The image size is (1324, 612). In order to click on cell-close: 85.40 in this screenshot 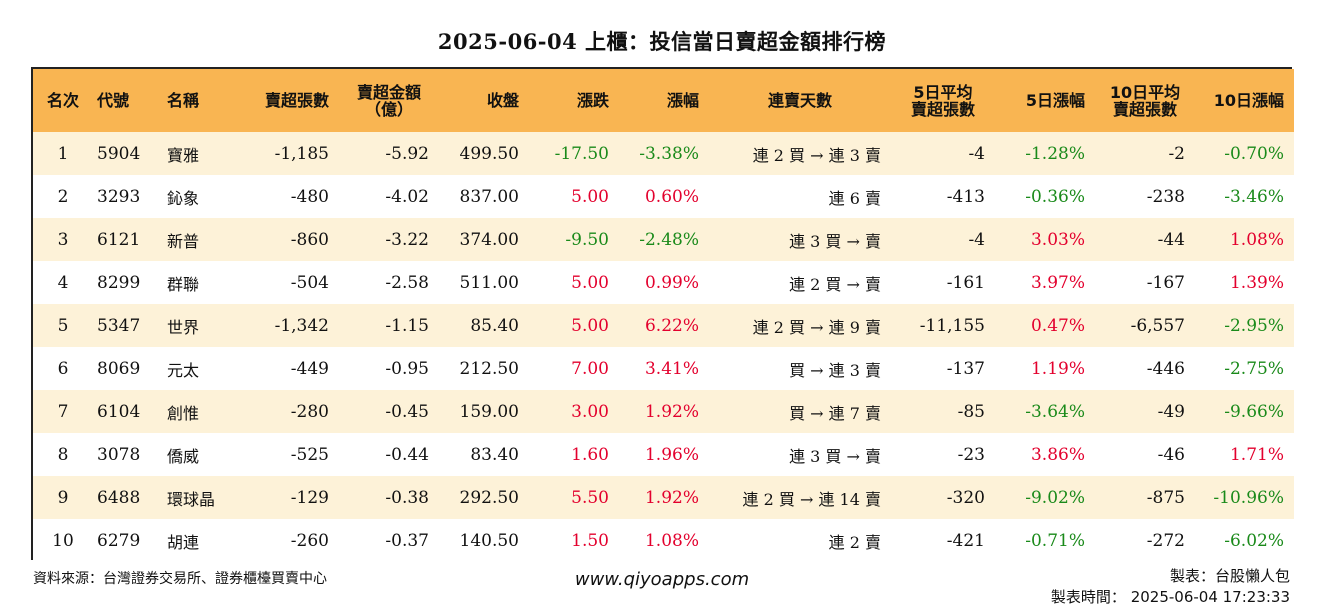, I will do `click(494, 325)`.